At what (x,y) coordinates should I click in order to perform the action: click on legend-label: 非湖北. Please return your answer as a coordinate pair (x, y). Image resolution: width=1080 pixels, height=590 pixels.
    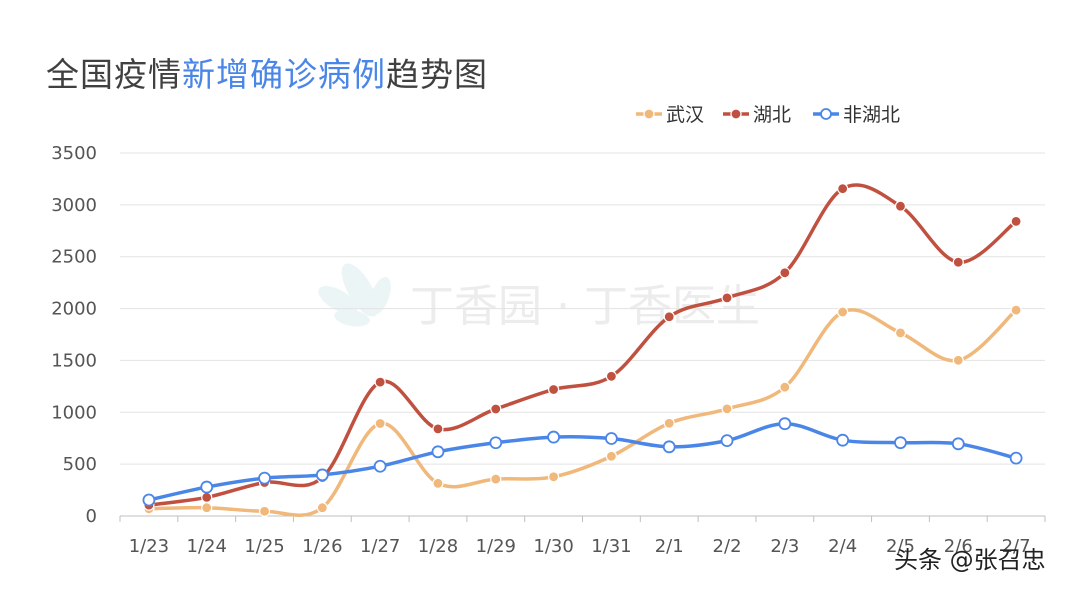
    Looking at the image, I should click on (871, 115).